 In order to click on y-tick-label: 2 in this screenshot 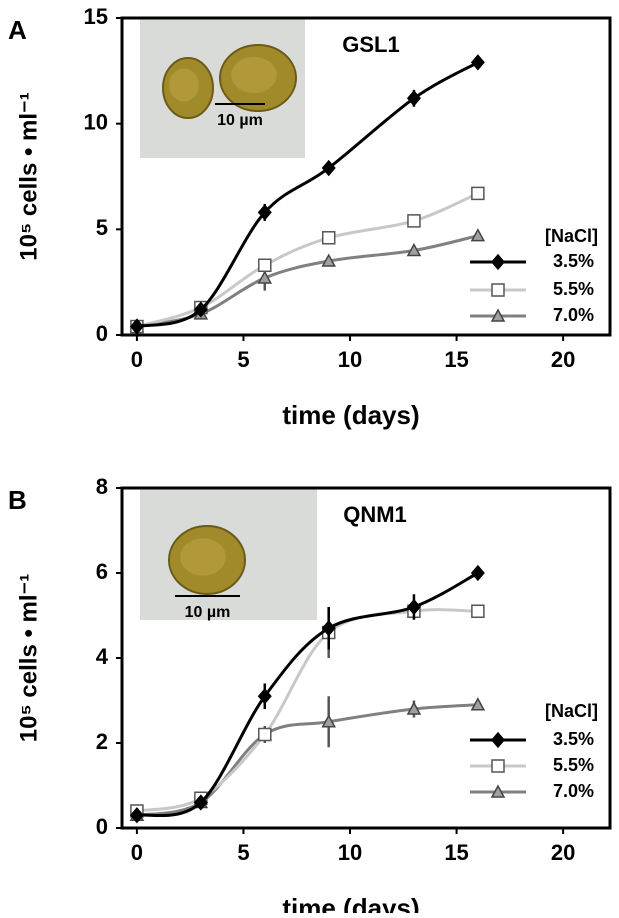, I will do `click(102, 741)`.